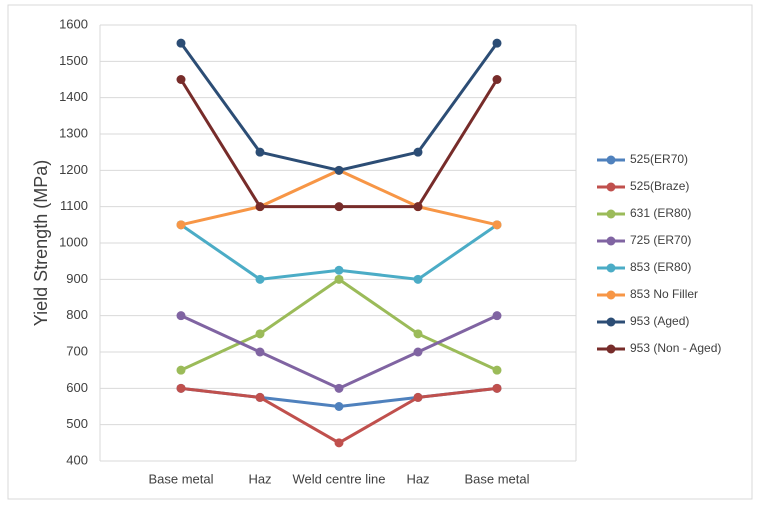 The image size is (762, 518). I want to click on y-tick-label: 900, so click(77, 278).